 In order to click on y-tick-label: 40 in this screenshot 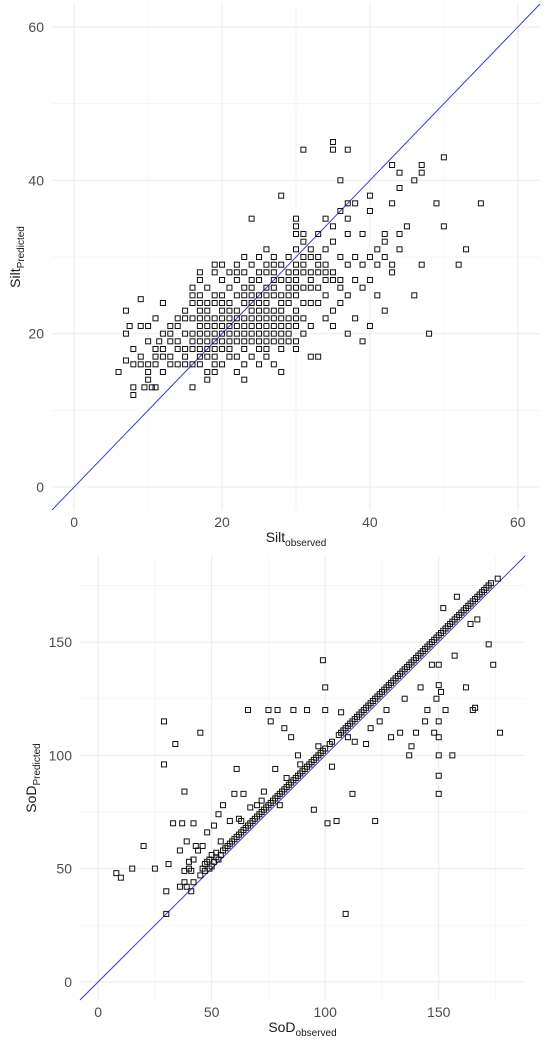, I will do `click(36, 180)`.